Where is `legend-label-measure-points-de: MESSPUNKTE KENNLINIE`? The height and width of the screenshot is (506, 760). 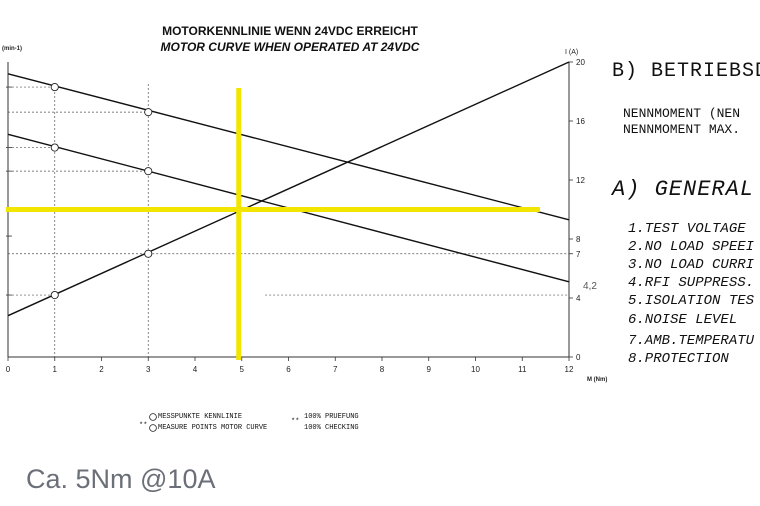 legend-label-measure-points-de: MESSPUNKTE KENNLINIE is located at coordinates (200, 417).